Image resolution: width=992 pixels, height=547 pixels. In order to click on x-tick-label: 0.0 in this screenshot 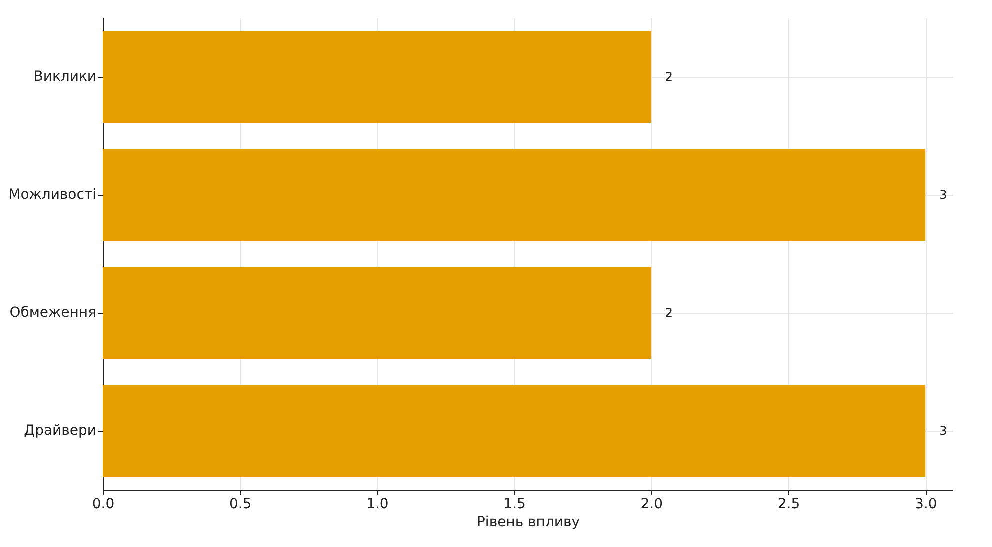, I will do `click(103, 504)`.